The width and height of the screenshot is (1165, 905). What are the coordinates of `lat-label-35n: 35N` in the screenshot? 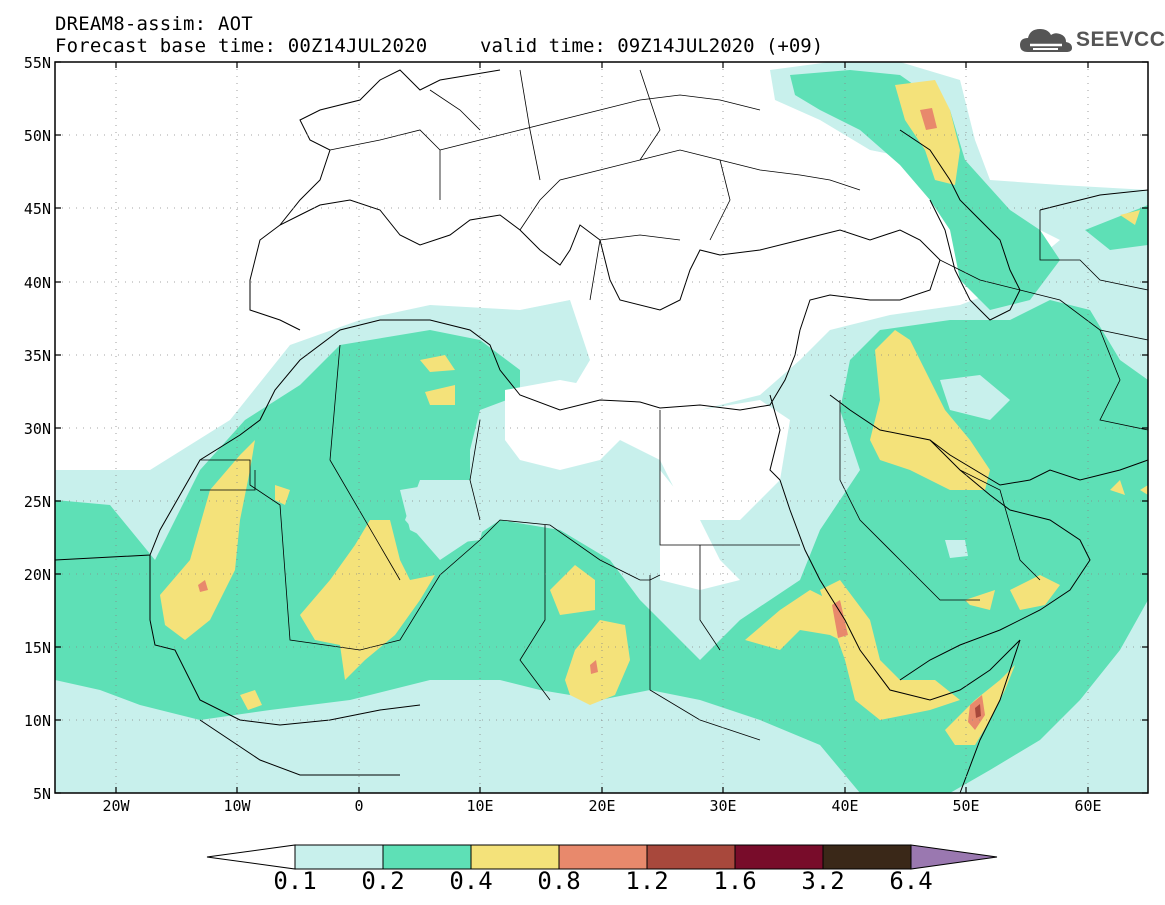 It's located at (37, 356).